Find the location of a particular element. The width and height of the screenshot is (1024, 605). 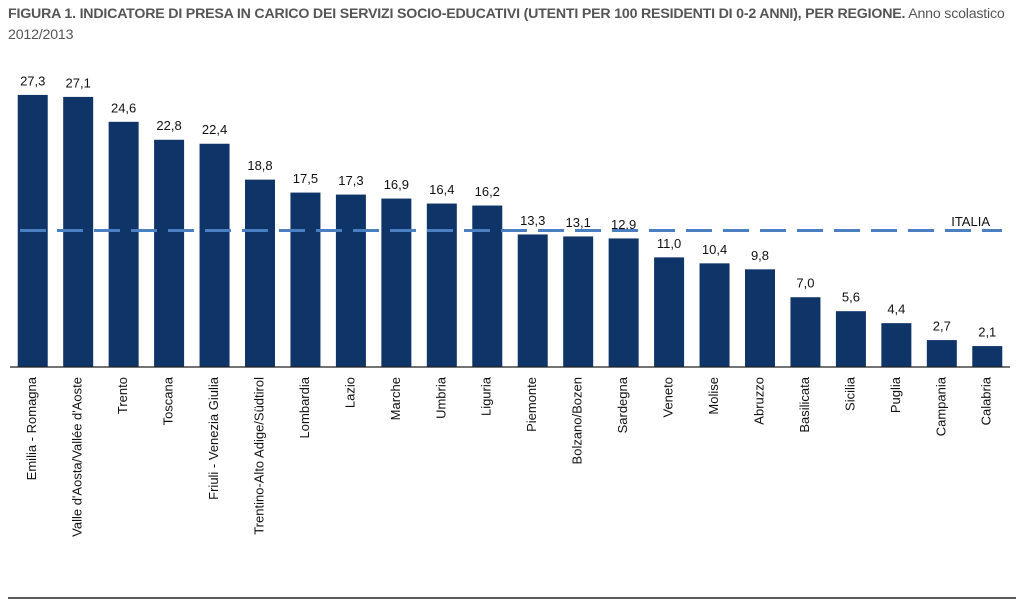

x-tick-label: Basilicata is located at coordinates (804, 404).